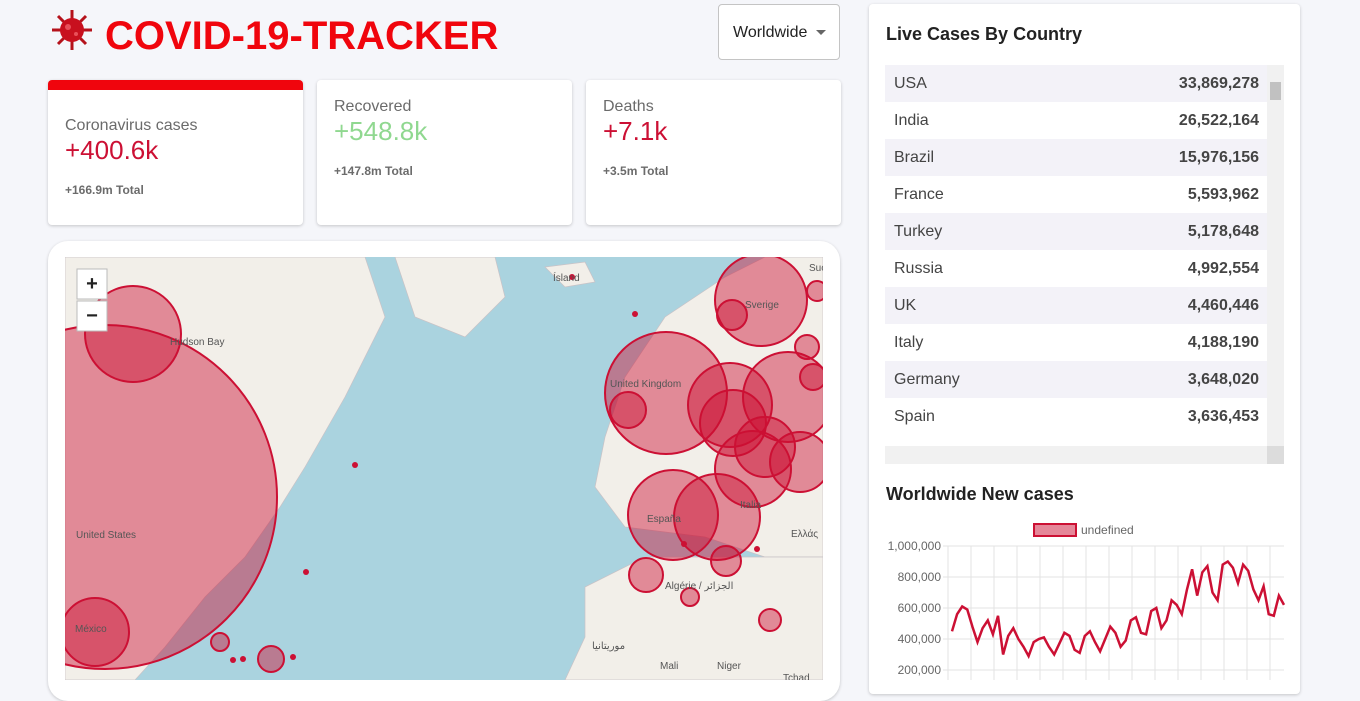  What do you see at coordinates (693, 618) in the screenshot?
I see `africa` at bounding box center [693, 618].